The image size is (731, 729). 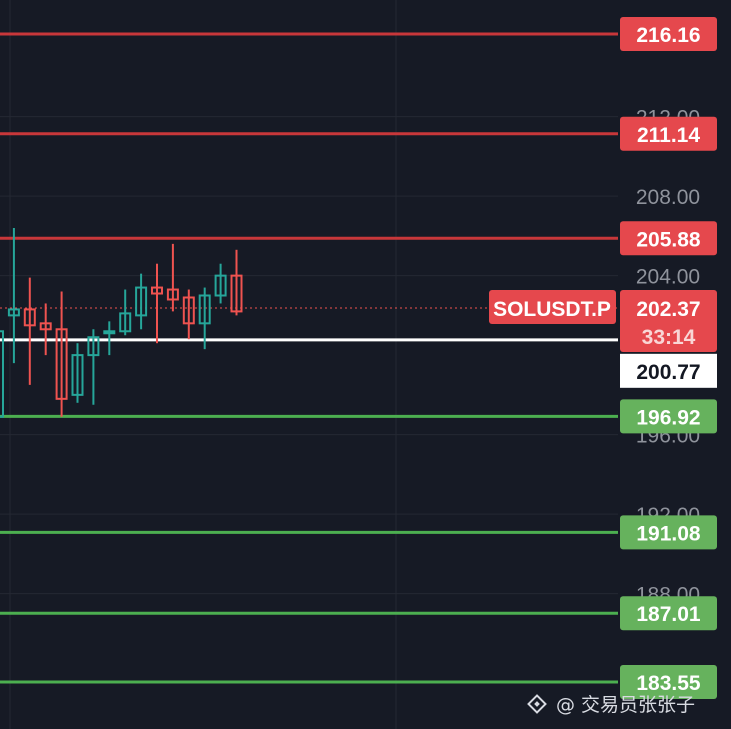 I want to click on support-level-price-label: 187.01, so click(x=668, y=614).